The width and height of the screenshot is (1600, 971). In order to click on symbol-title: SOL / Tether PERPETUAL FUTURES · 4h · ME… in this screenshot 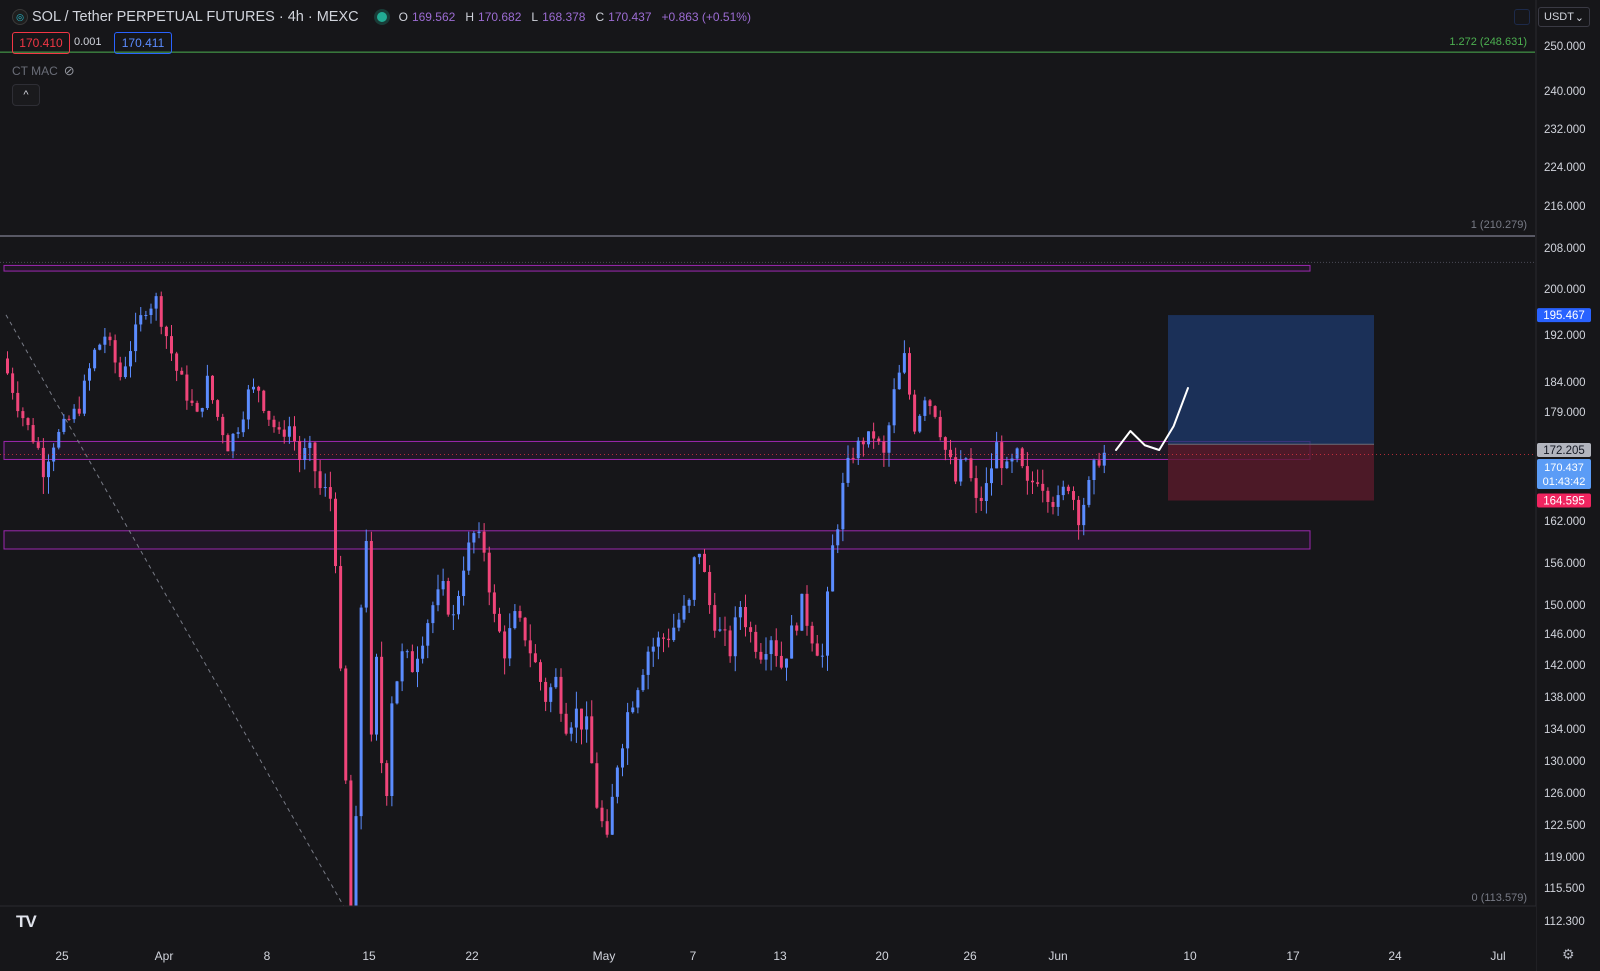, I will do `click(195, 17)`.